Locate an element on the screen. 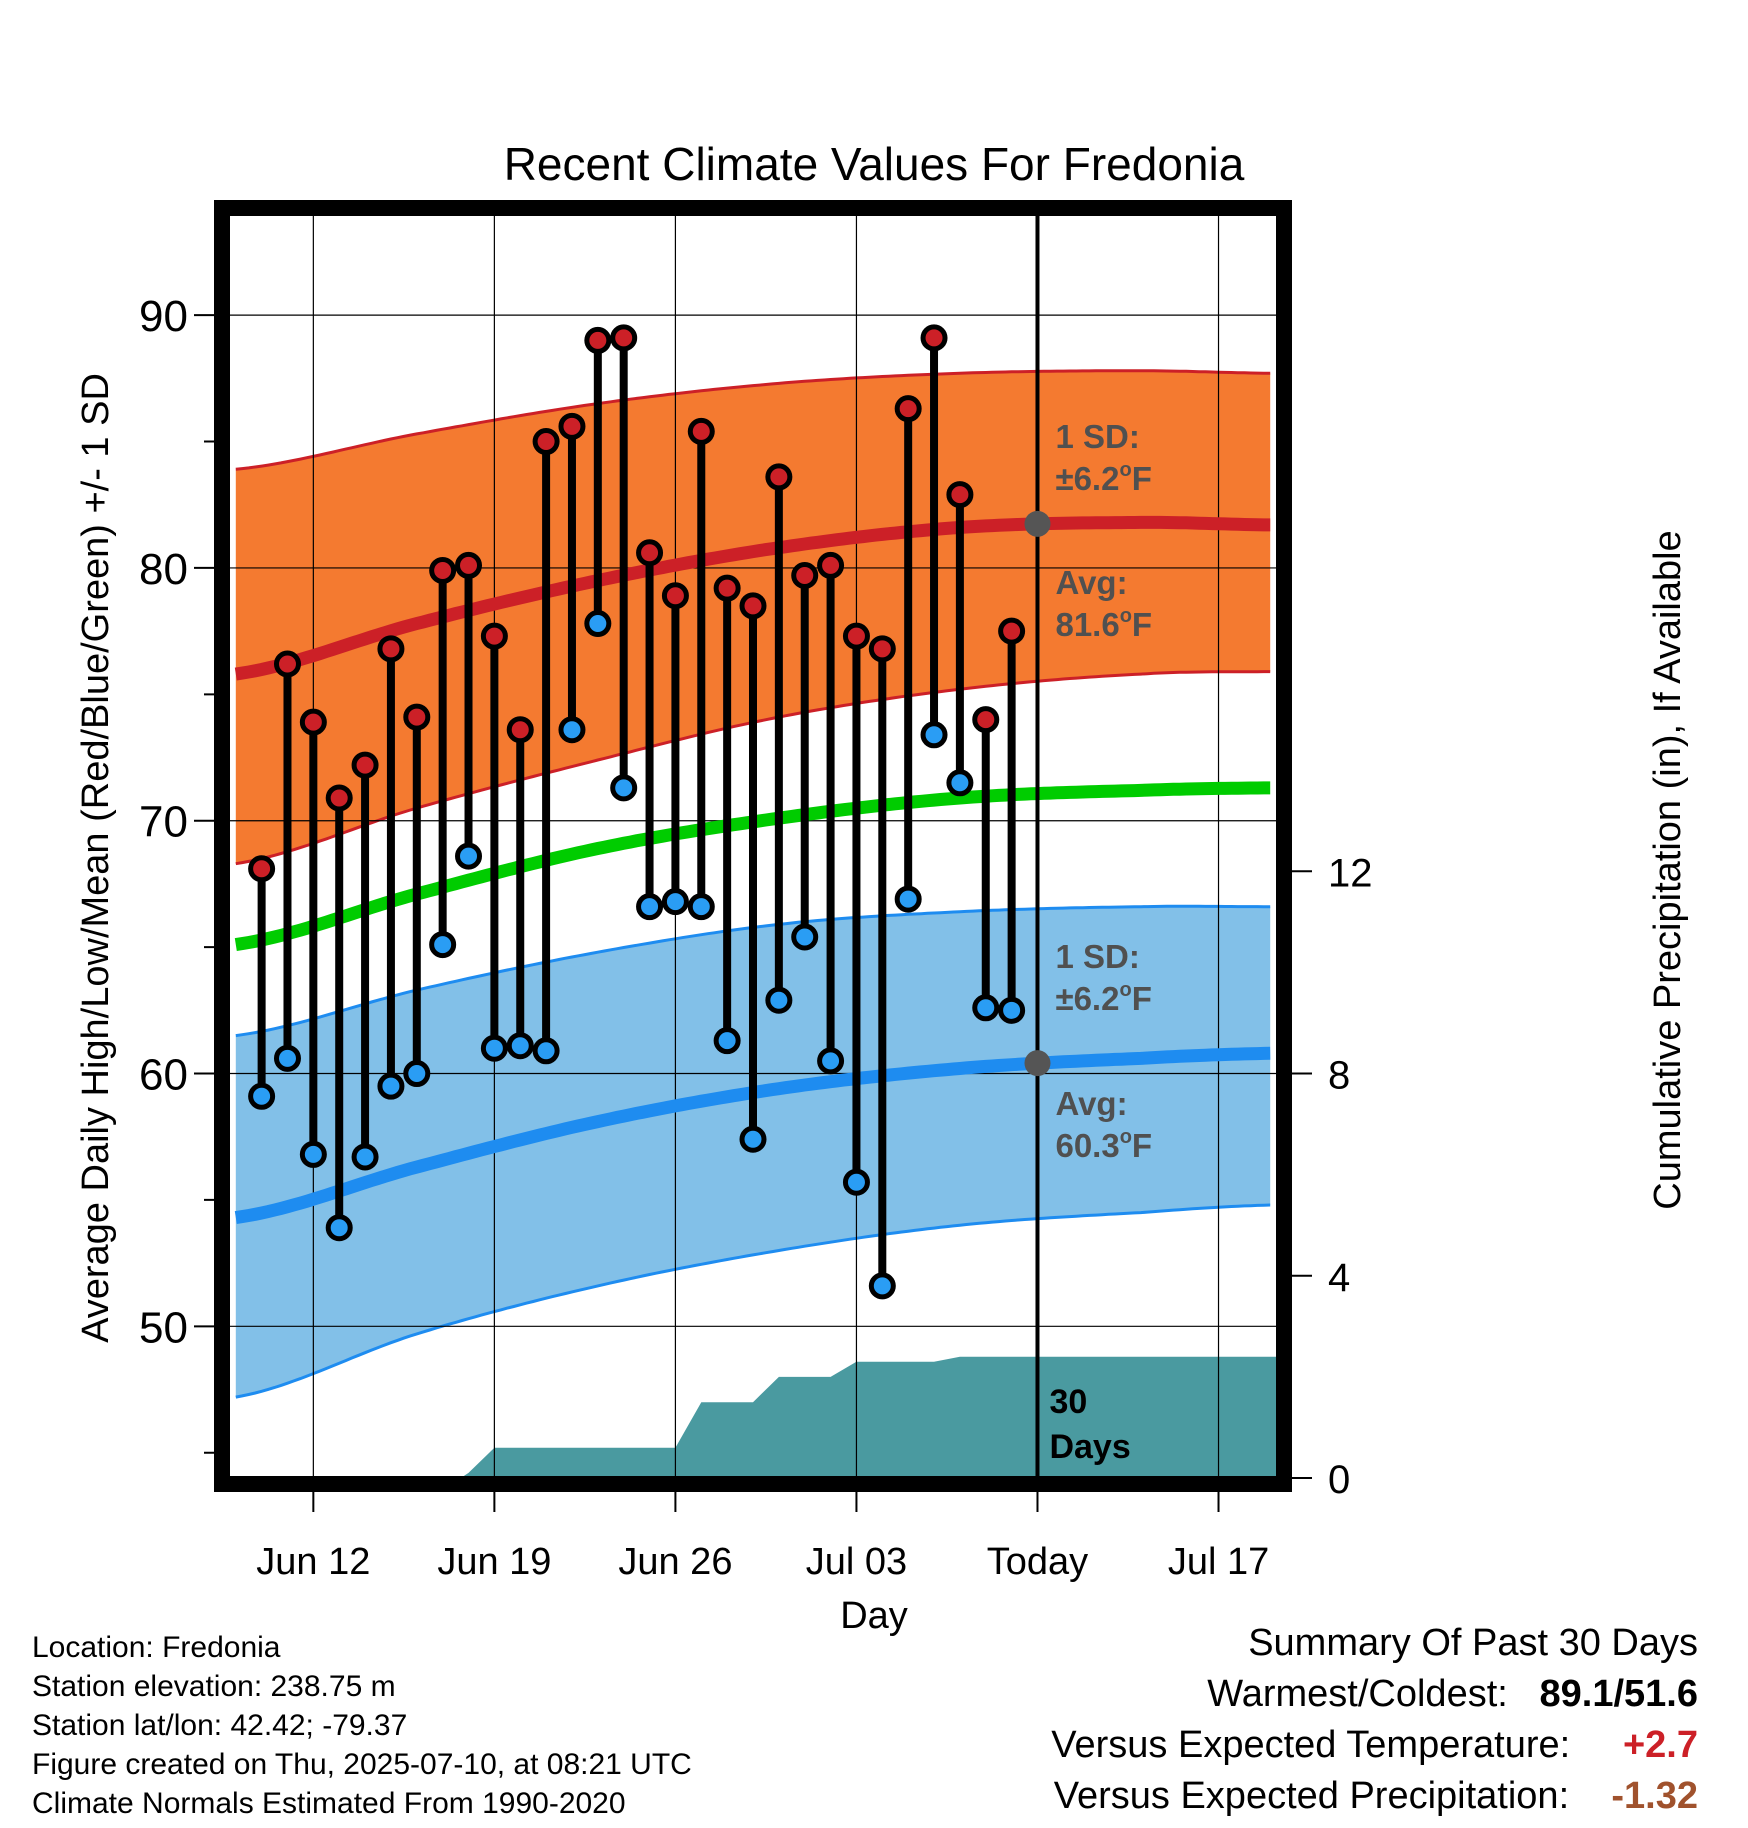 This screenshot has width=1748, height=1828. summary-title: Summary Of Past 30 Days is located at coordinates (1473, 1643).